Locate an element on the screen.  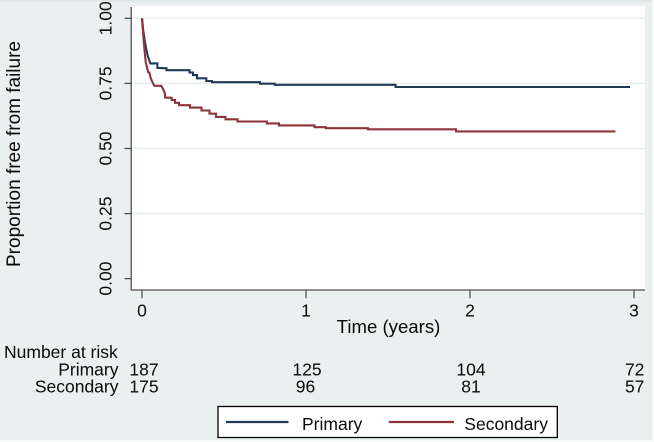
svg-text: 57 is located at coordinates (634, 387).